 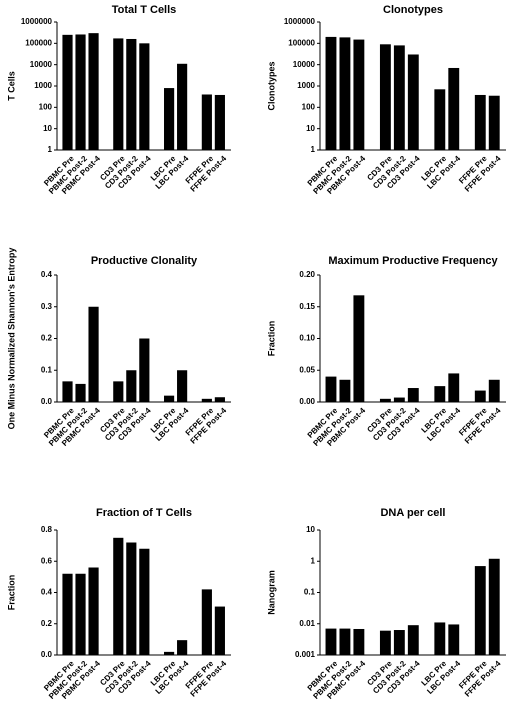 I want to click on chart-title: Maximum Productive Frequency, so click(x=413, y=261).